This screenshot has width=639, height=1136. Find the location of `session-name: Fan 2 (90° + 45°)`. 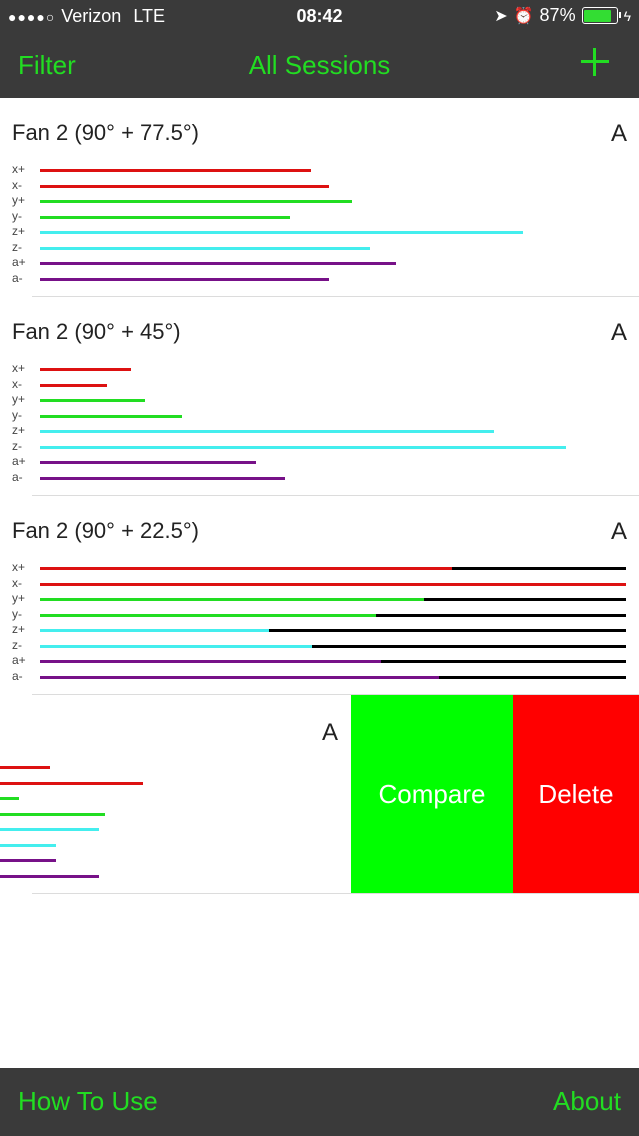

session-name: Fan 2 (90° + 45°) is located at coordinates (96, 331).